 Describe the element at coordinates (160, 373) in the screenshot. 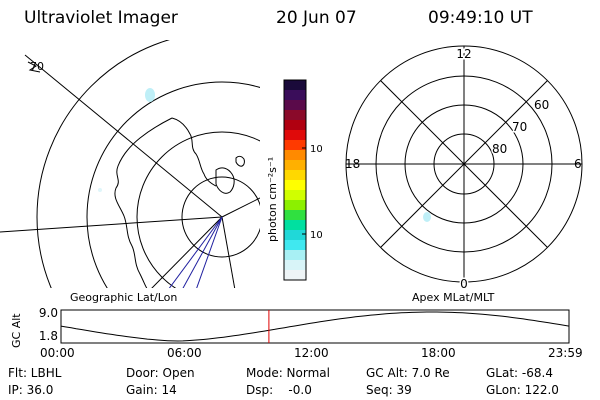

I see `door-info: Door: Open` at that location.